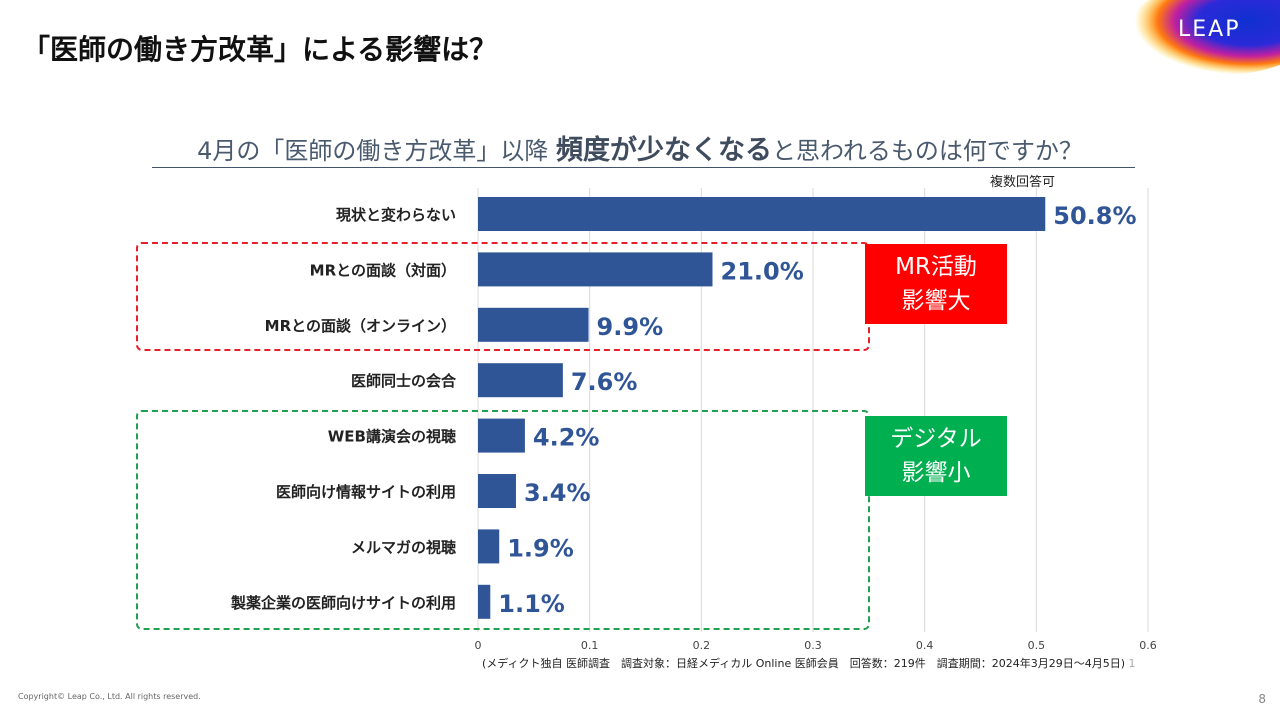 The height and width of the screenshot is (720, 1280). I want to click on mr-impact-label: MR活動 影響大, so click(936, 284).